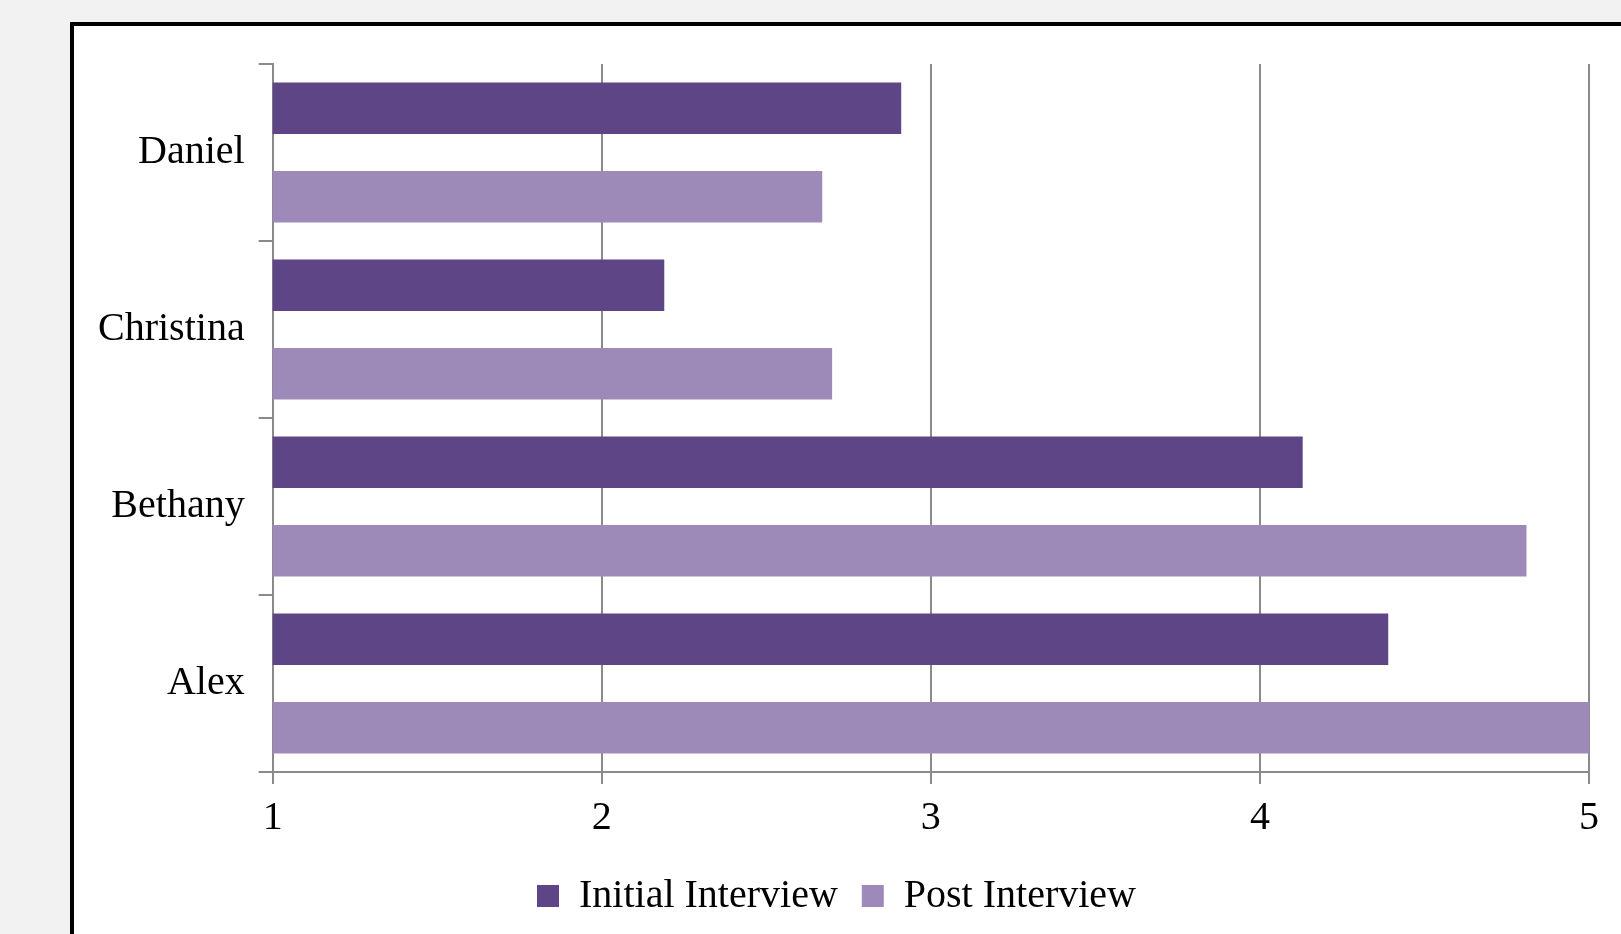  What do you see at coordinates (191, 149) in the screenshot?
I see `y-tick-label: Daniel` at bounding box center [191, 149].